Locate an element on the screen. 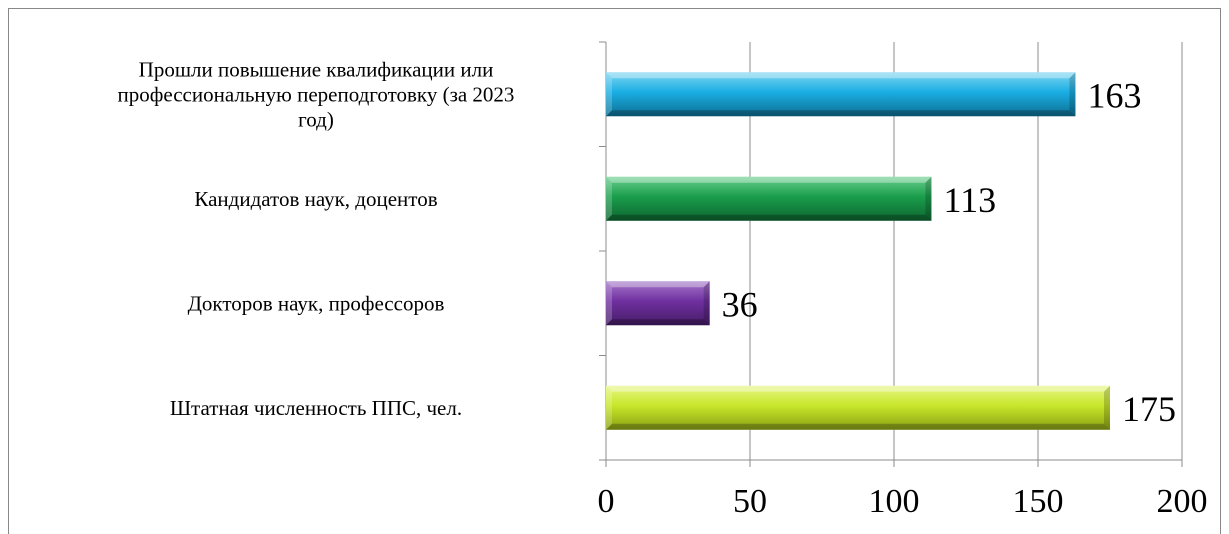  category-label-line: Кандидатов наук, доцентов is located at coordinates (315, 199).